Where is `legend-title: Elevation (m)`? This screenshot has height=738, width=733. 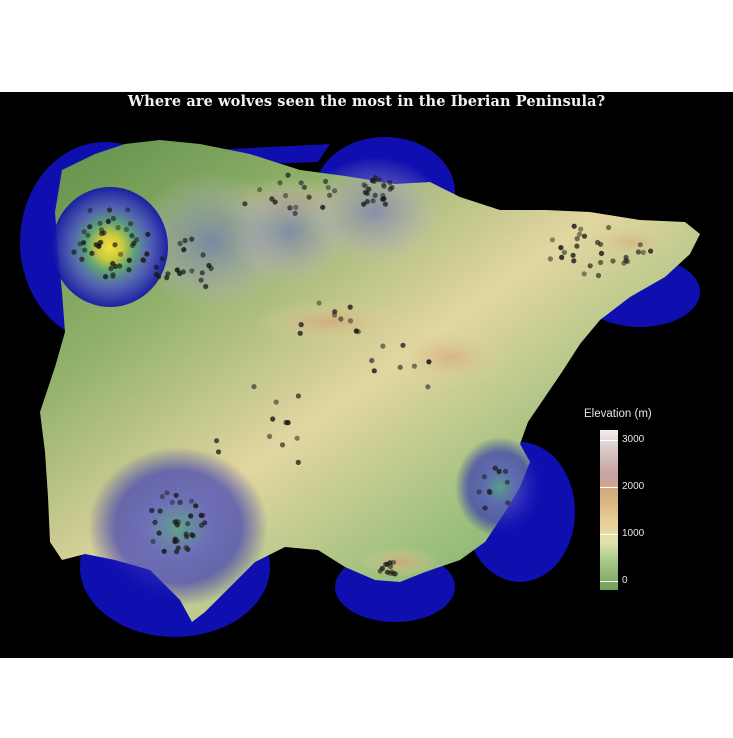
legend-title: Elevation (m) is located at coordinates (618, 414).